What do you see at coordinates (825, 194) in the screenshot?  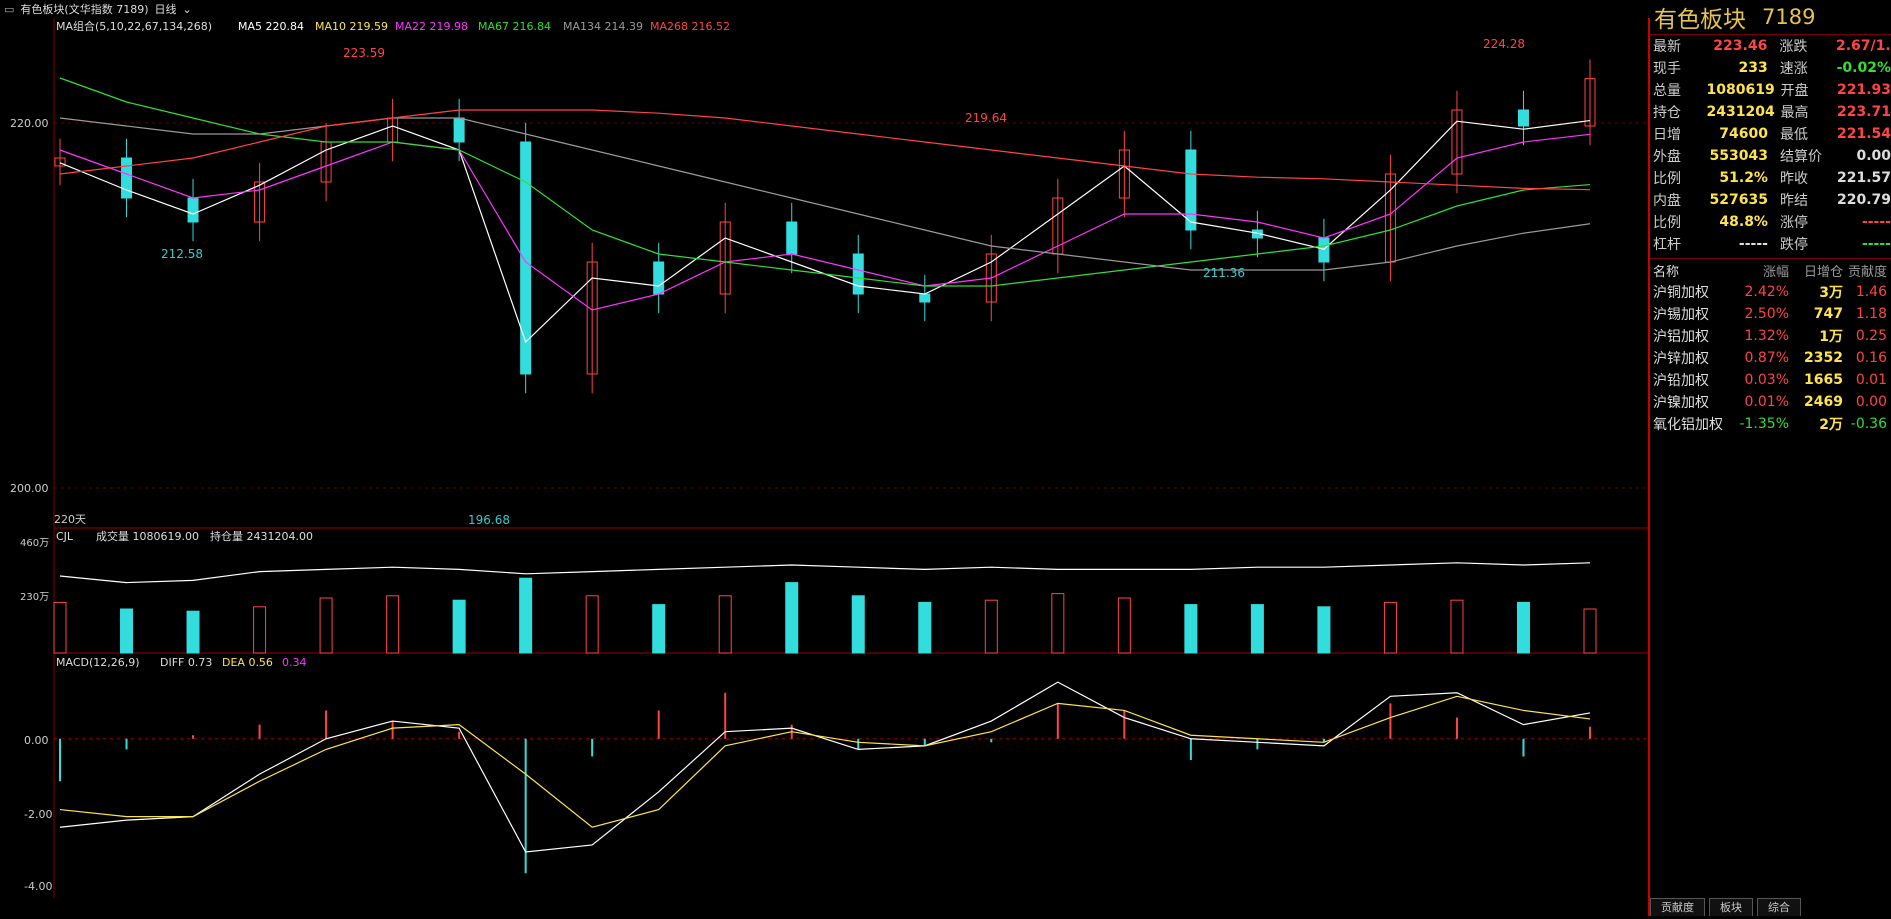 I see `ma134-line` at bounding box center [825, 194].